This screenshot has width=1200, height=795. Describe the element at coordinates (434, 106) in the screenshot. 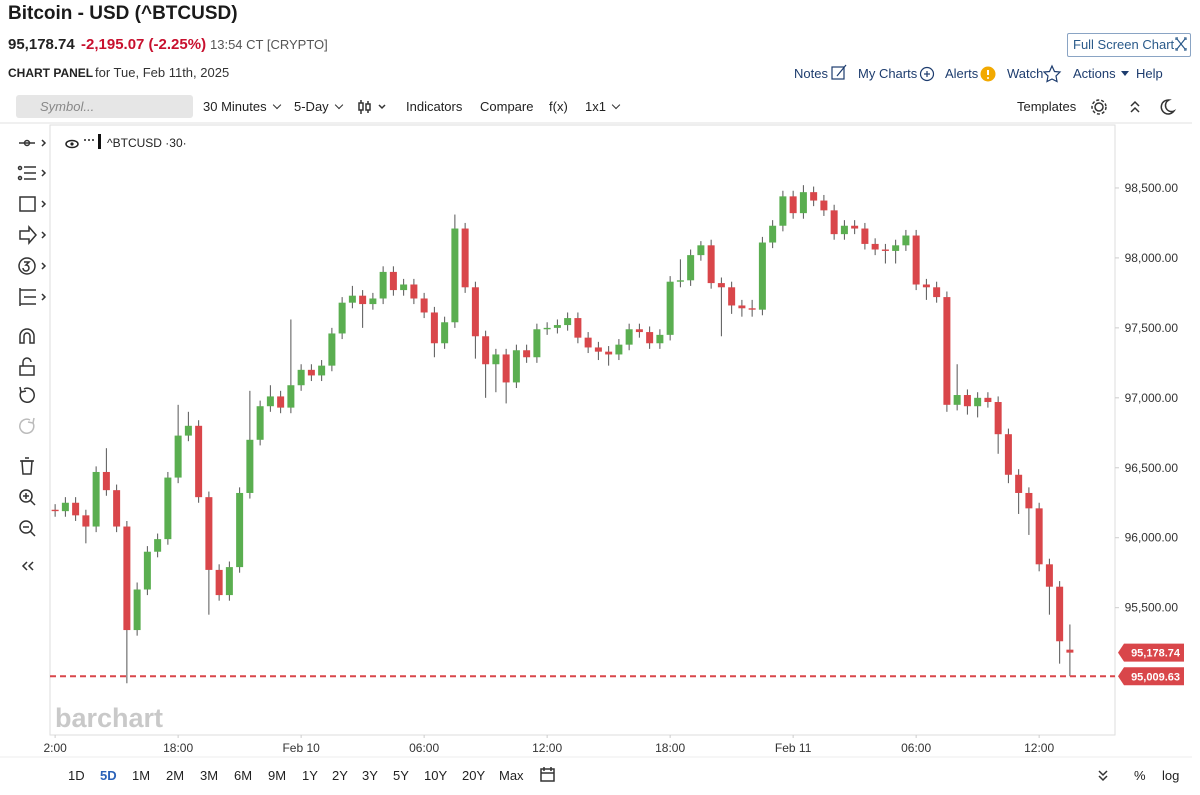

I see `indicators-button: Indicators` at that location.